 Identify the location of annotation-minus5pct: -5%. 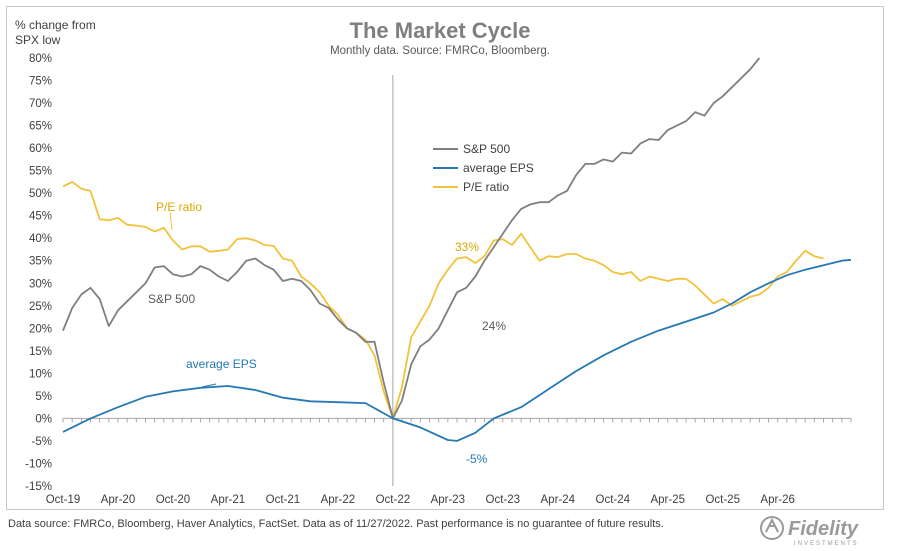
(477, 459).